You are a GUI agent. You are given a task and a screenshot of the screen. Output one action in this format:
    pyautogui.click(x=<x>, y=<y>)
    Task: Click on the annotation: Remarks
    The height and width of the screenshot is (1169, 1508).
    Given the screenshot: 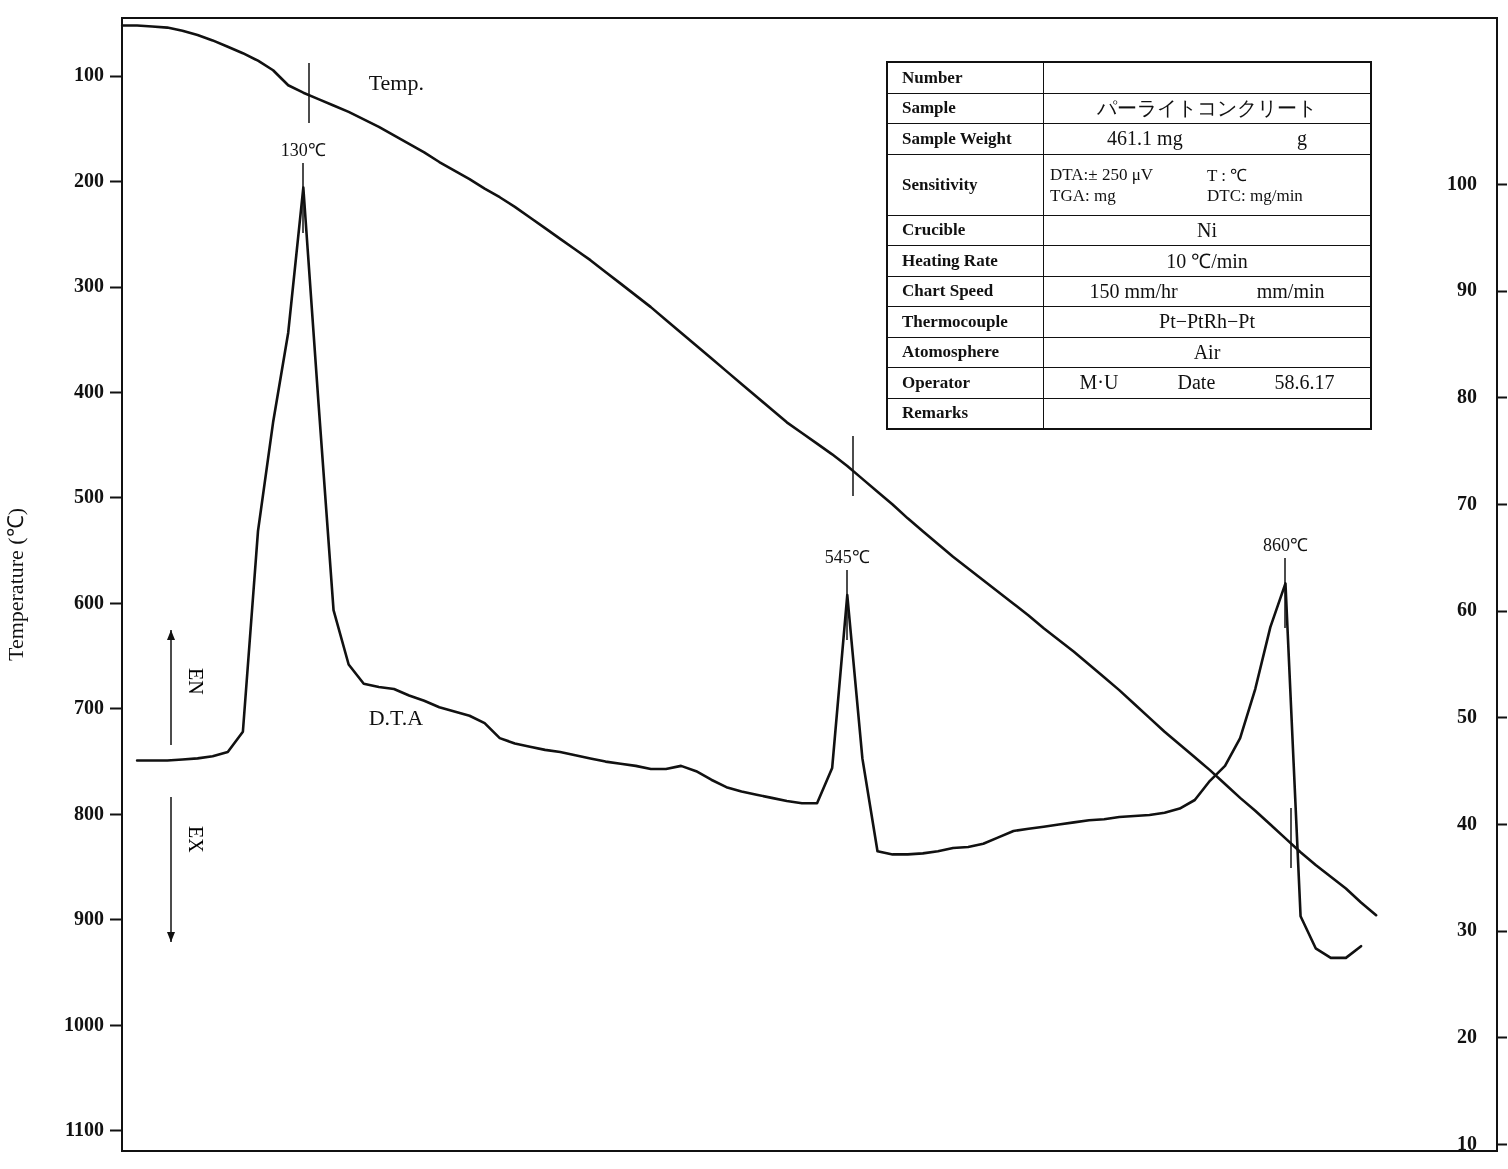 What is the action you would take?
    pyautogui.click(x=966, y=413)
    